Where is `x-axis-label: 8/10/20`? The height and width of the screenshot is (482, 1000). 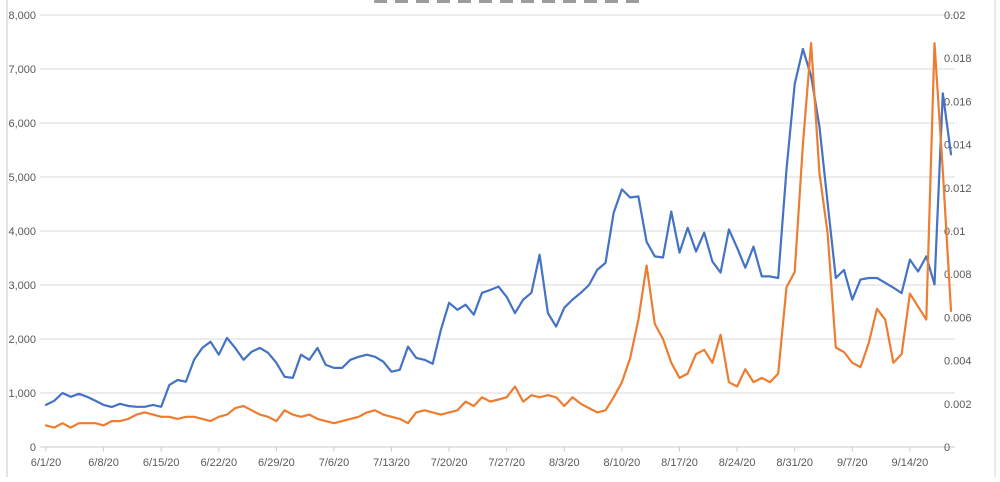
x-axis-label: 8/10/20 is located at coordinates (622, 463).